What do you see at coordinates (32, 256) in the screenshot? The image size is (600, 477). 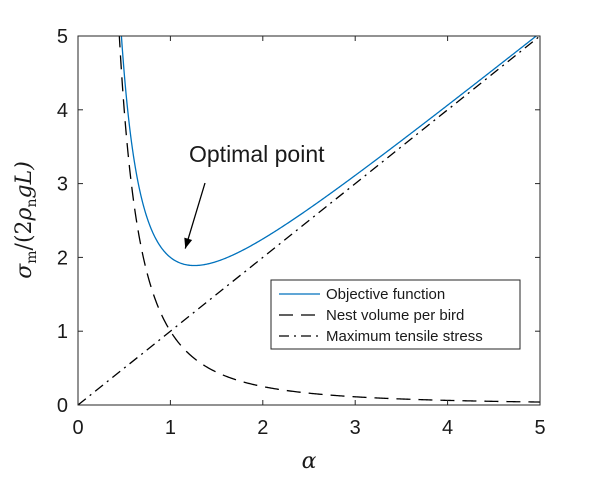 I see `y-label-sigma-sub: m` at bounding box center [32, 256].